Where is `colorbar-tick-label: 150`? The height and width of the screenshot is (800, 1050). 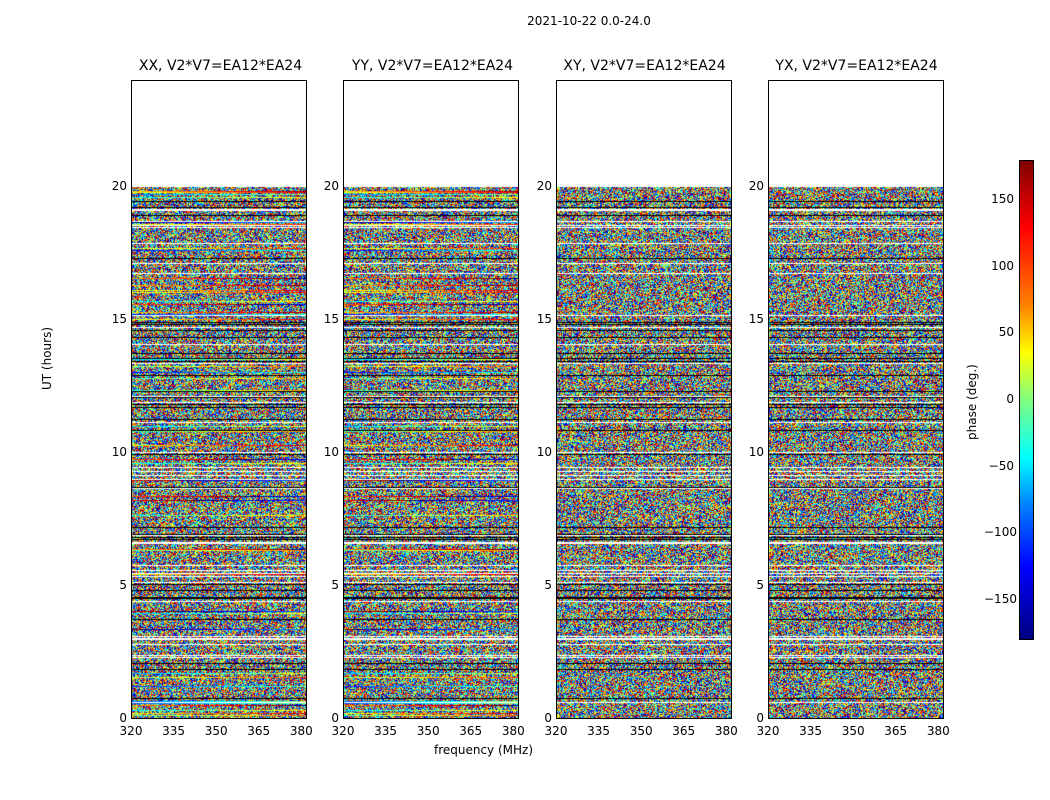
colorbar-tick-label: 150 is located at coordinates (1002, 199).